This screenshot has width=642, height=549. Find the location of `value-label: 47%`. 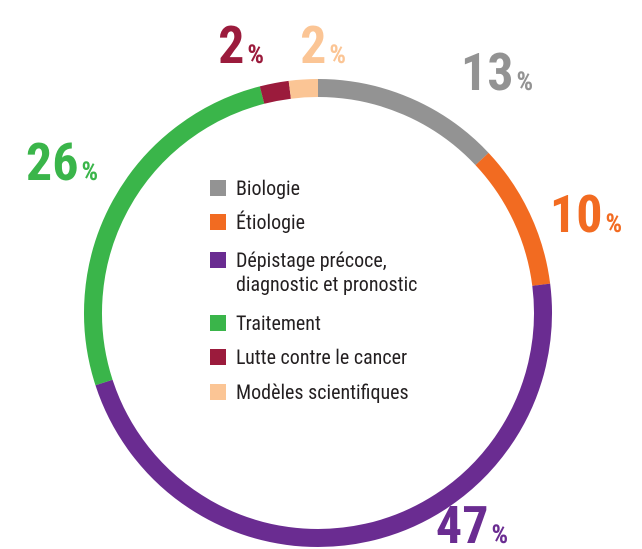

value-label: 47% is located at coordinates (472, 522).